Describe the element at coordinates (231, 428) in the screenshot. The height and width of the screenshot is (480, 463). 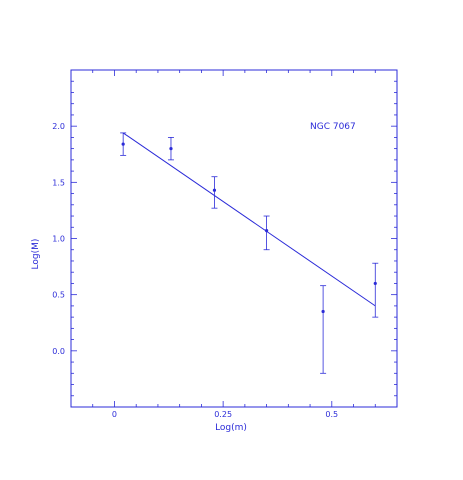
I see `x-axis-label: Log(m)` at that location.